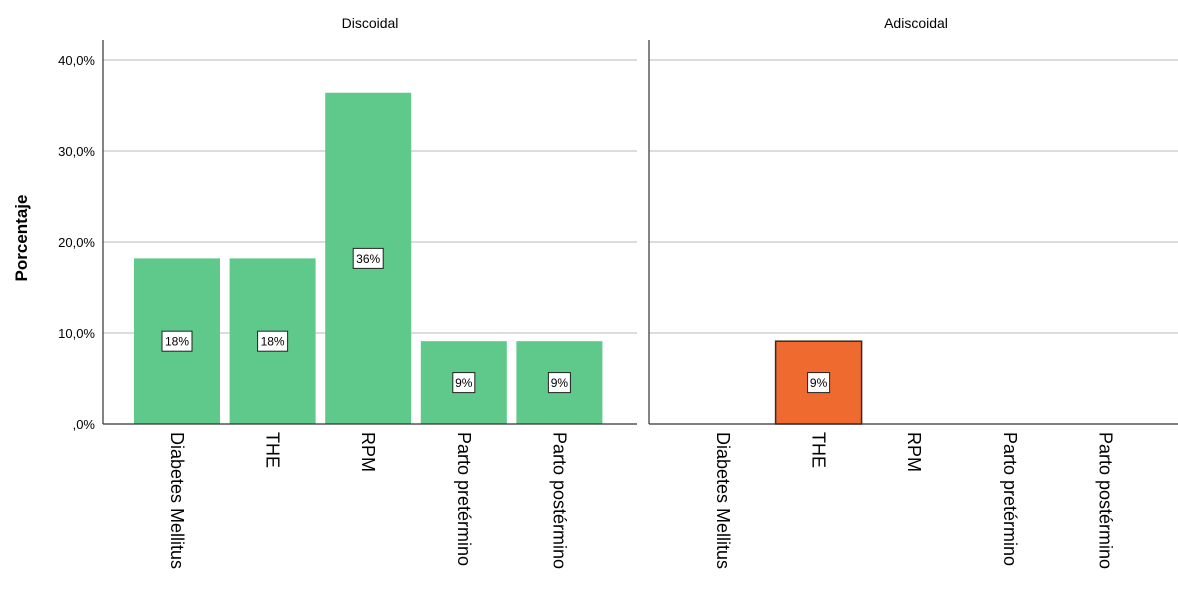 This screenshot has height=604, width=1178. I want to click on bar-label-p0-4: 9%, so click(560, 383).